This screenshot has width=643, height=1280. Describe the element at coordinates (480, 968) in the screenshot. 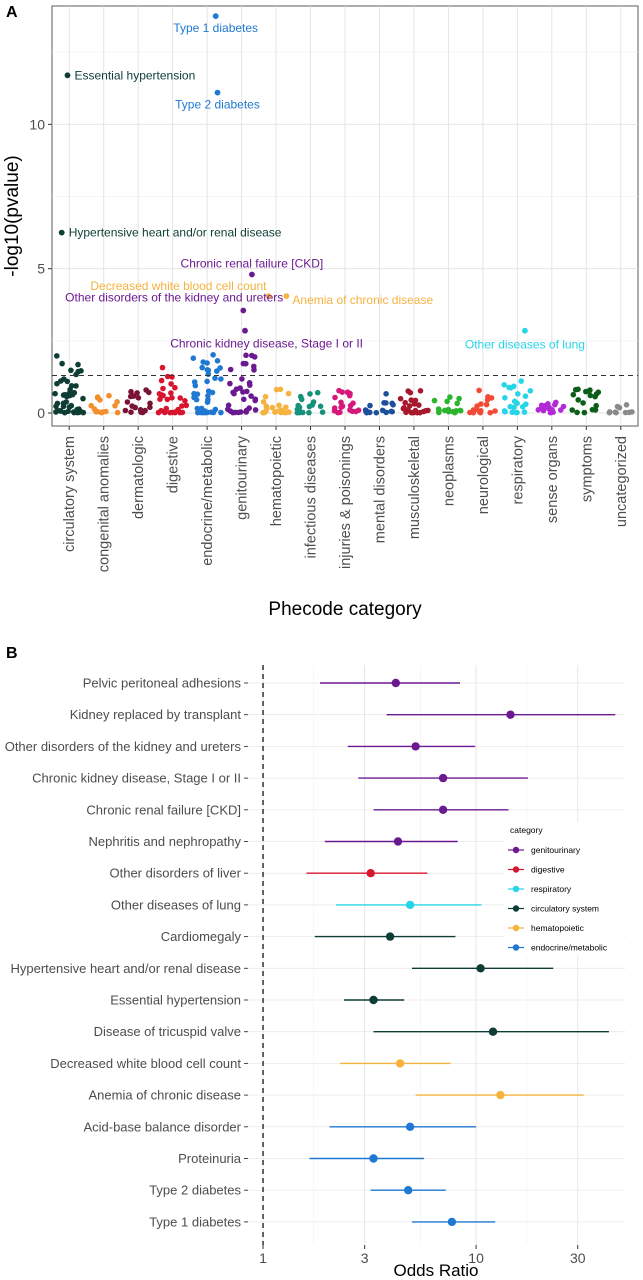

I see `or-point-hypertensive-heart-and-or-renal-disease` at that location.